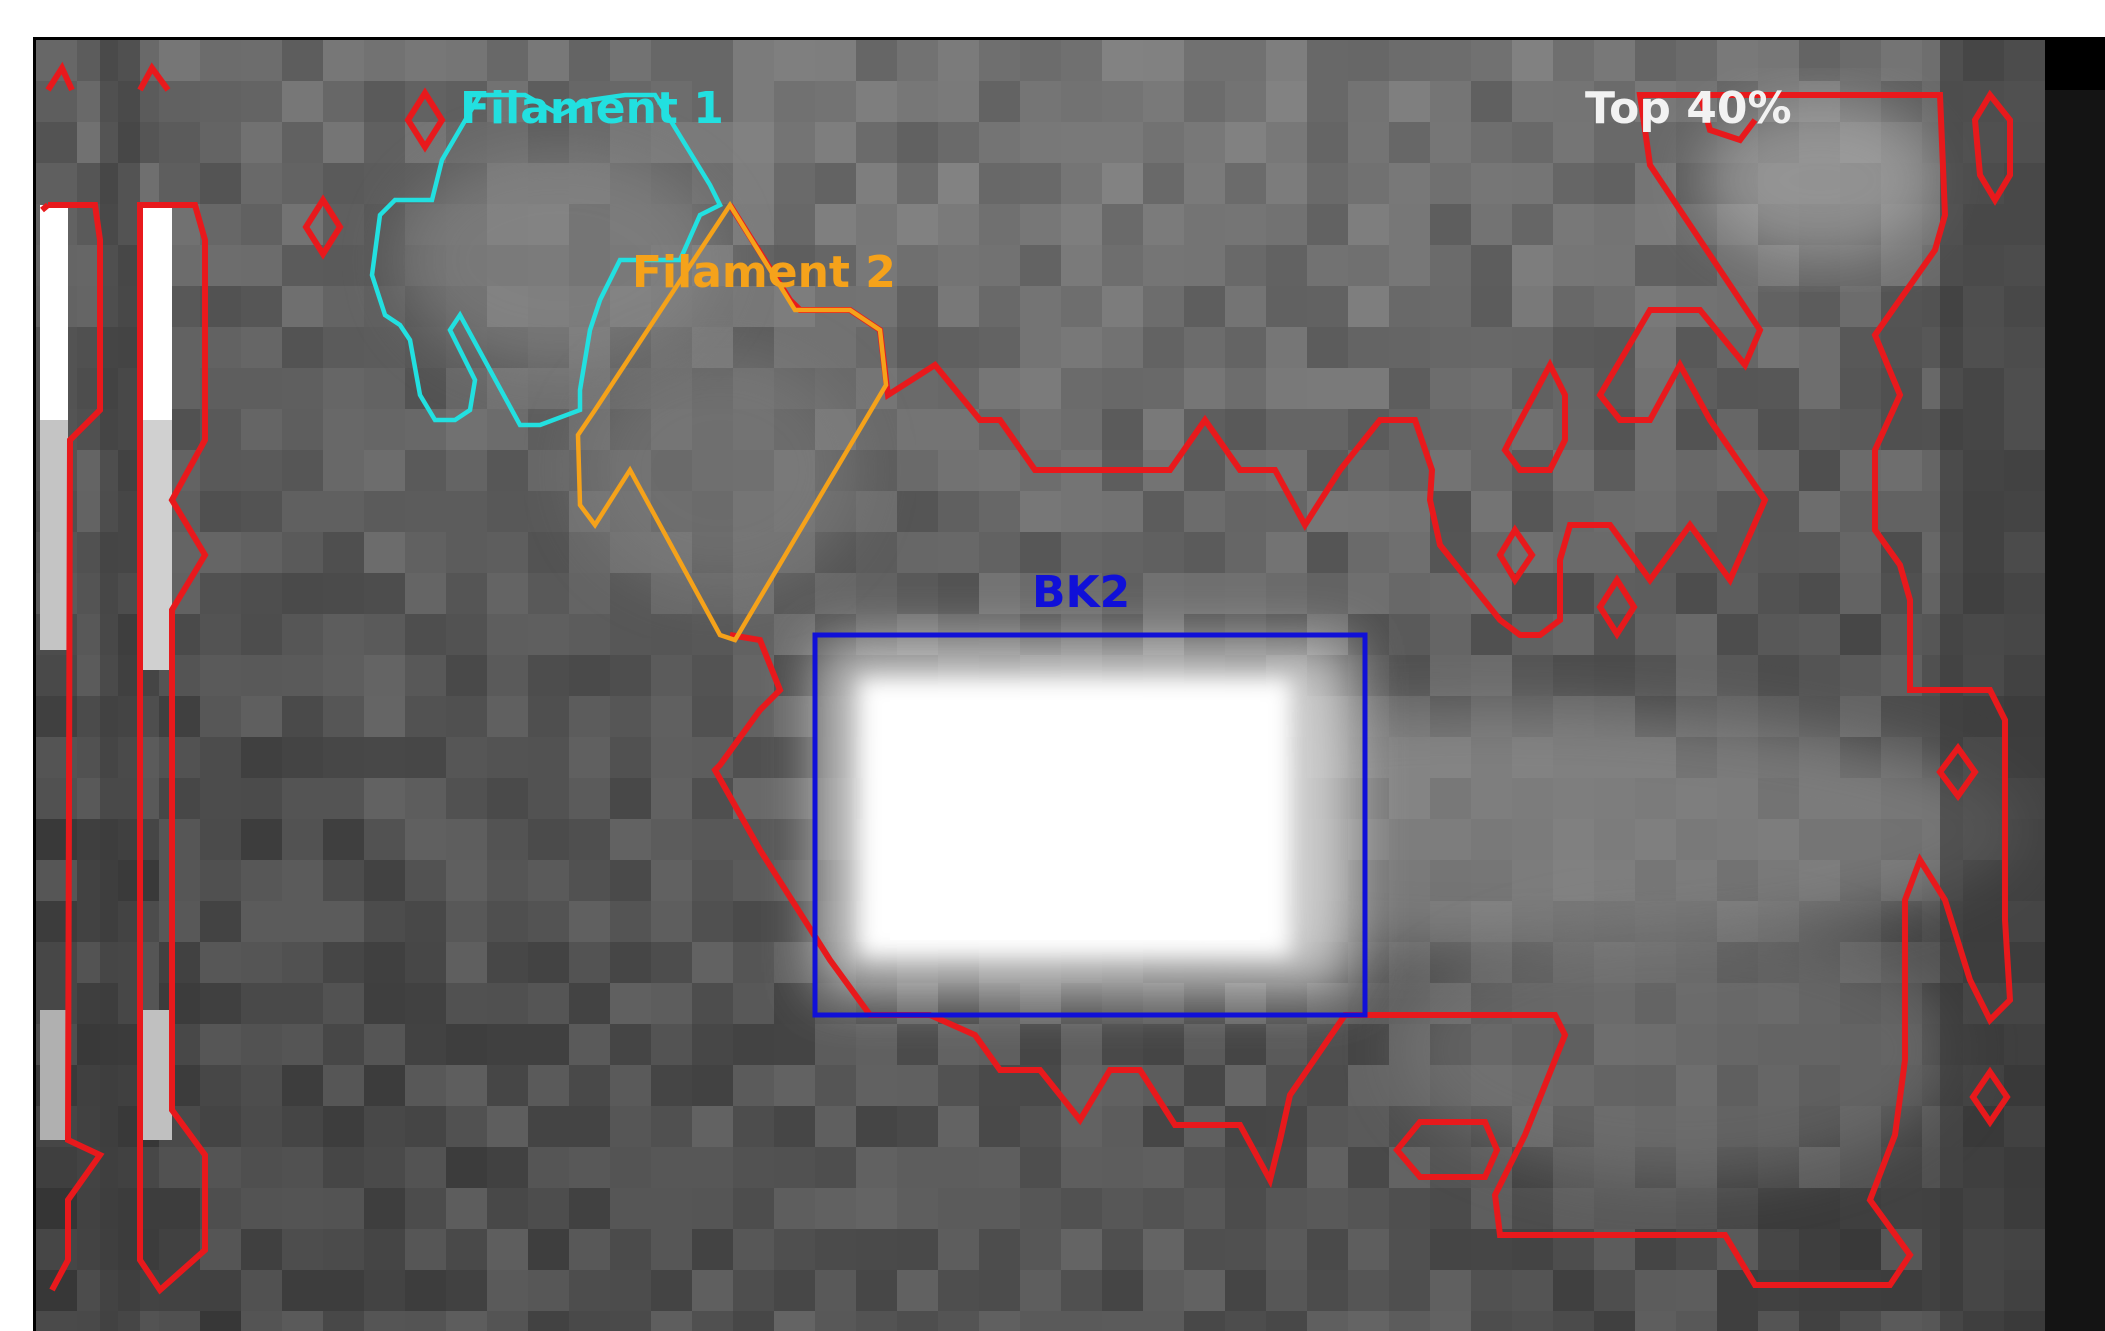 This screenshot has width=2105, height=1331. What do you see at coordinates (732, 421) in the screenshot?
I see `filament-2-region` at bounding box center [732, 421].